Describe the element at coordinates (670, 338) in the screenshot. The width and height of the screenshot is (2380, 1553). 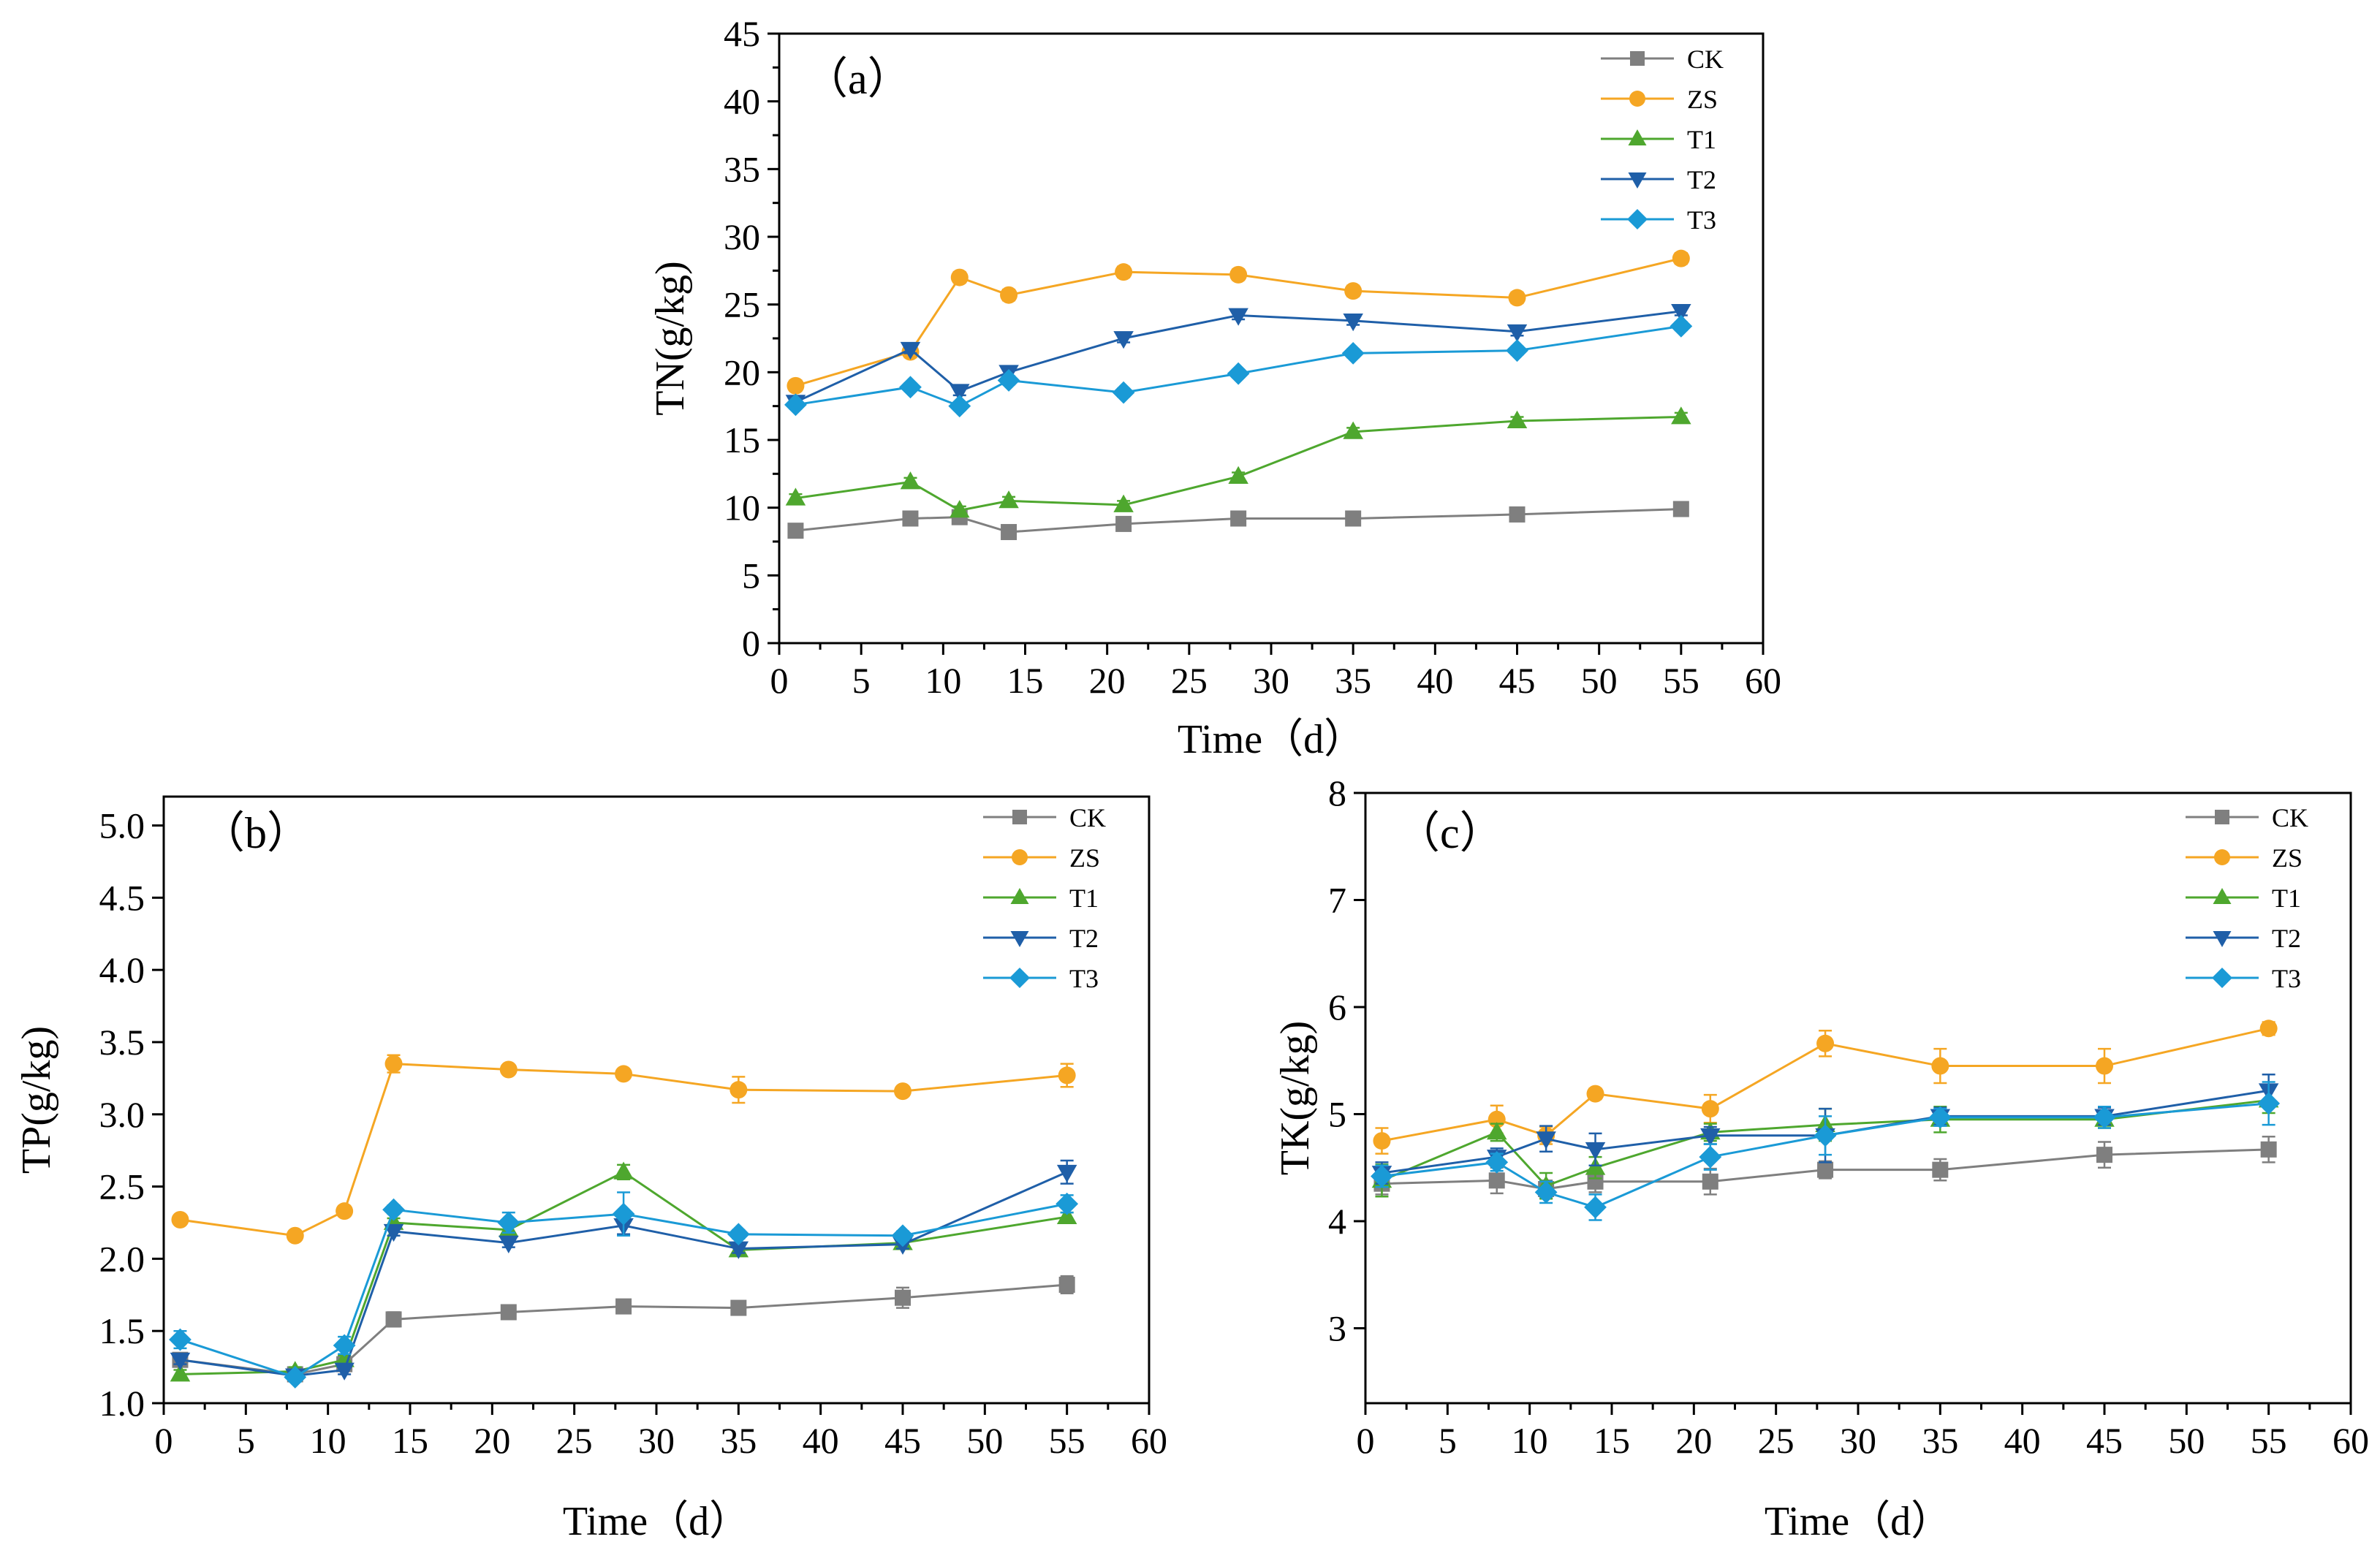
I see `y-axis-title: TN(g/kg)` at that location.